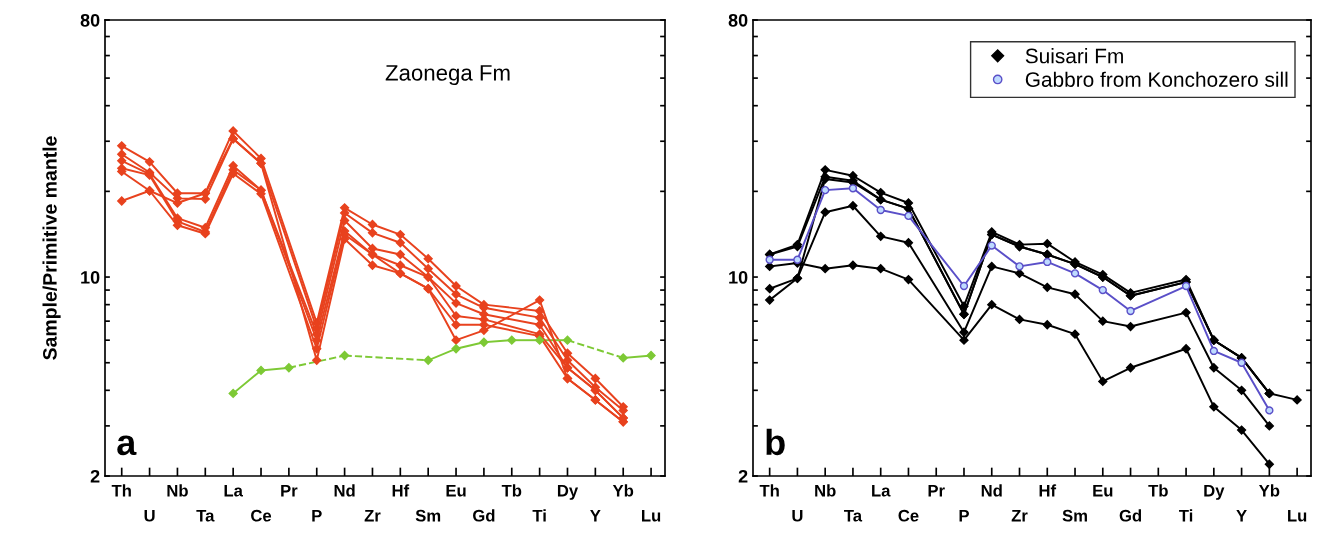 The image size is (1329, 534). Describe the element at coordinates (51, 248) in the screenshot. I see `y-axis-title: Sample/Primitive mantle` at that location.